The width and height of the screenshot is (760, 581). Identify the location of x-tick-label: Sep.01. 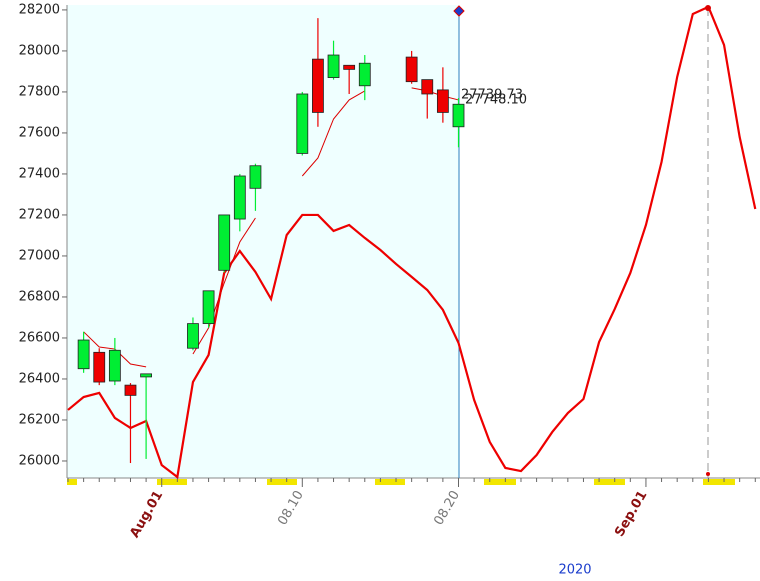
(631, 513).